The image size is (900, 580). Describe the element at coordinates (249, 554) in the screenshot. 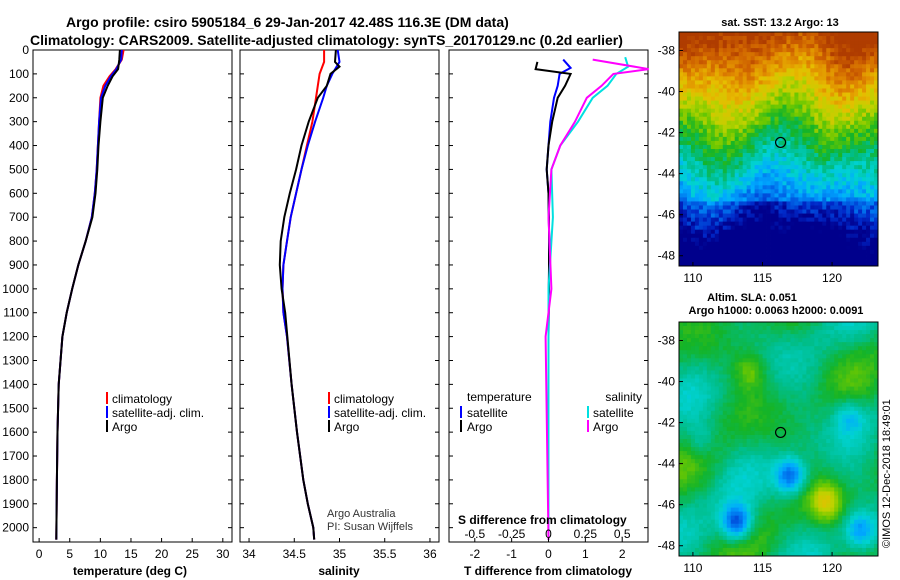

I see `x-tick-label: 34` at that location.